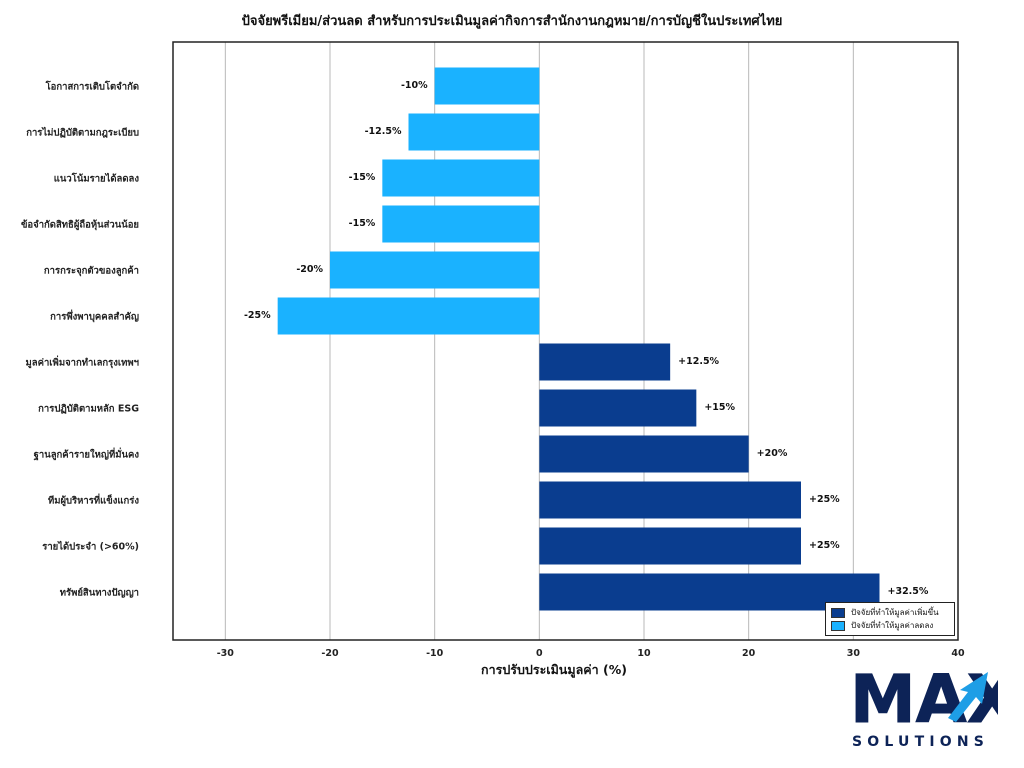 This screenshot has width=1024, height=768. Describe the element at coordinates (82, 362) in the screenshot. I see `category-label: มูลค่าเพิ่มจากทำเลกรุงเทพฯ` at that location.